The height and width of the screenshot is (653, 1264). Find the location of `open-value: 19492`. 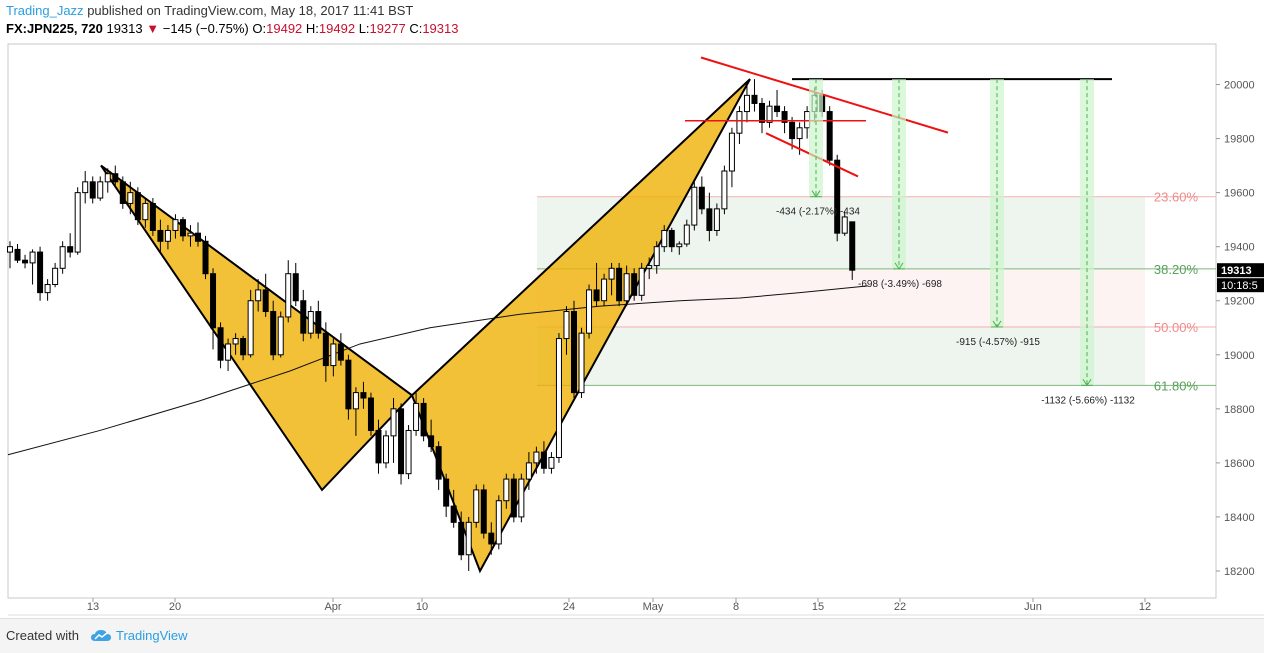

open-value: 19492 is located at coordinates (284, 28).